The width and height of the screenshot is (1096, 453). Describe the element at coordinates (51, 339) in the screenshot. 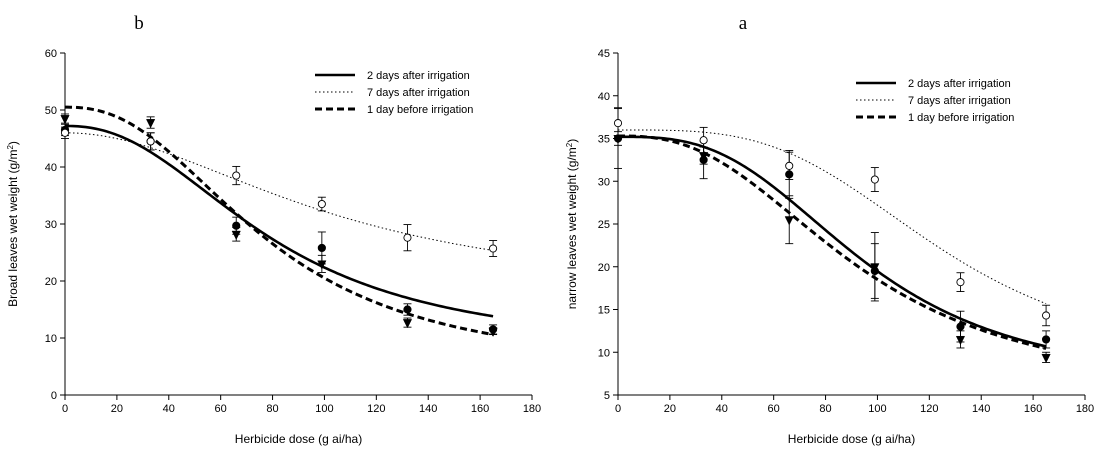

I see `panel-b-y-tick-label: 10` at that location.